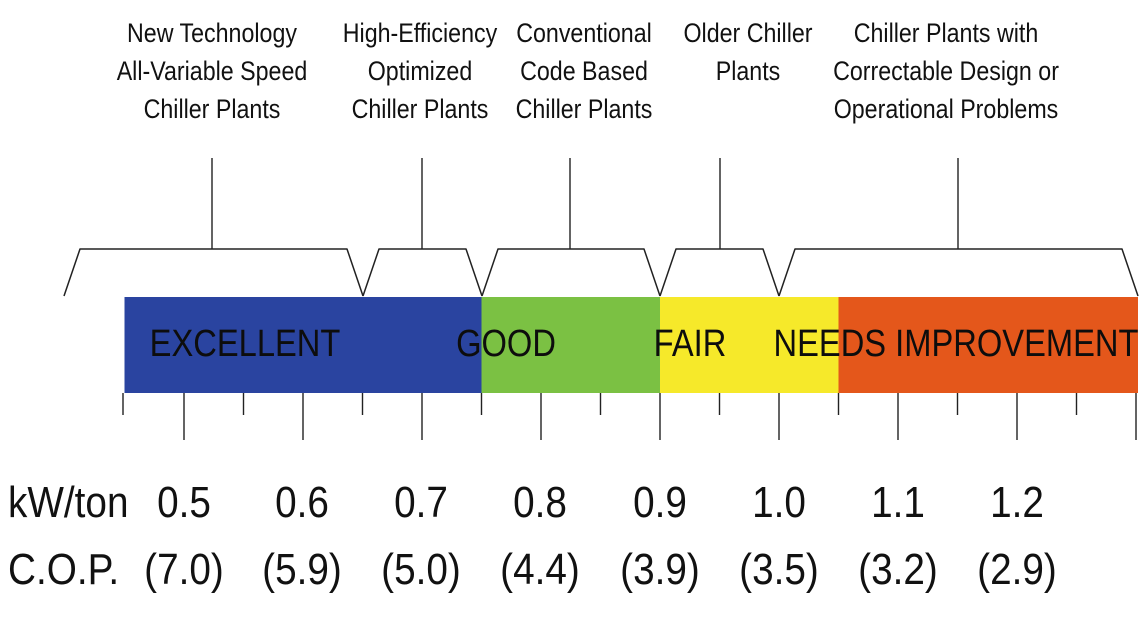  What do you see at coordinates (184, 502) in the screenshot?
I see `kw-value: 0.5` at bounding box center [184, 502].